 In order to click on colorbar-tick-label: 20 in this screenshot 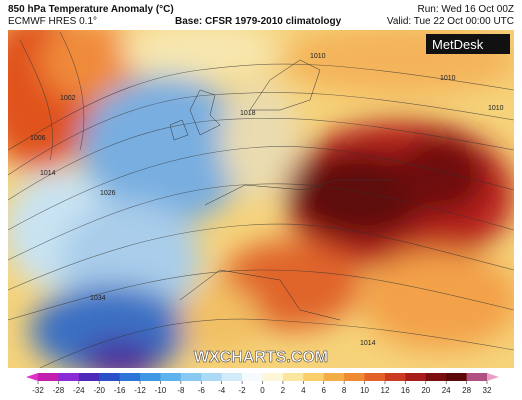, I will do `click(425, 390)`.